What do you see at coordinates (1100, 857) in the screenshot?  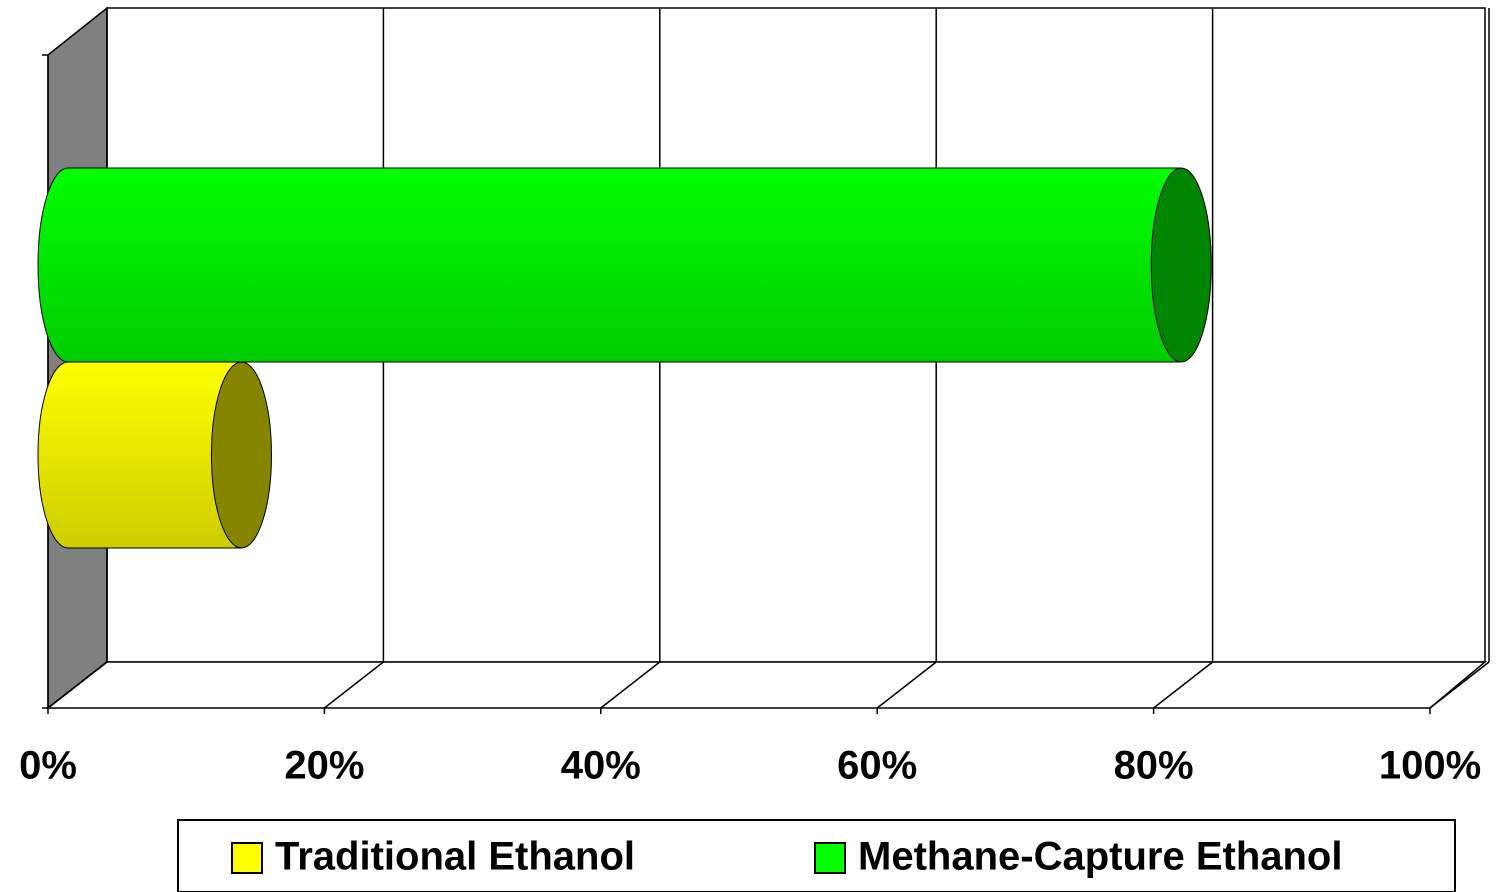 I see `legend-label: Methane-Capture Ethanol` at bounding box center [1100, 857].